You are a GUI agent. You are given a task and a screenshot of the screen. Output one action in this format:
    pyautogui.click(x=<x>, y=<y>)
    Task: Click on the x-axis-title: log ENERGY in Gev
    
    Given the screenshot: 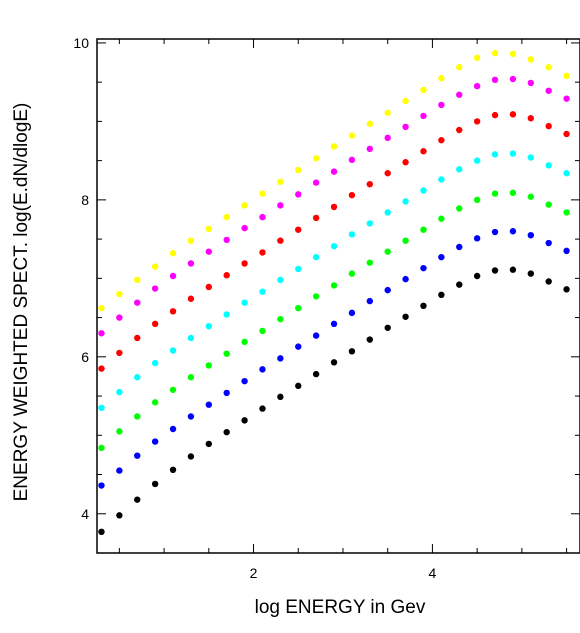 What is the action you would take?
    pyautogui.click(x=340, y=607)
    